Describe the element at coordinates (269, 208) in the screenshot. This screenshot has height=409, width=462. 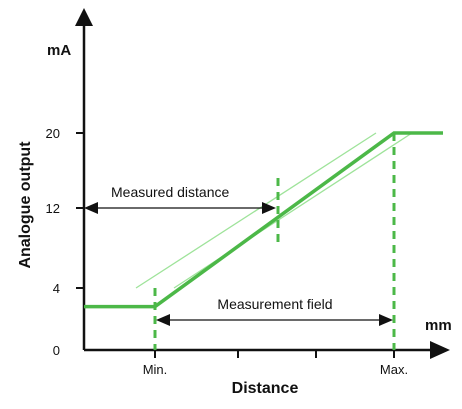
I see `measured-distance-arrowhead-right` at that location.